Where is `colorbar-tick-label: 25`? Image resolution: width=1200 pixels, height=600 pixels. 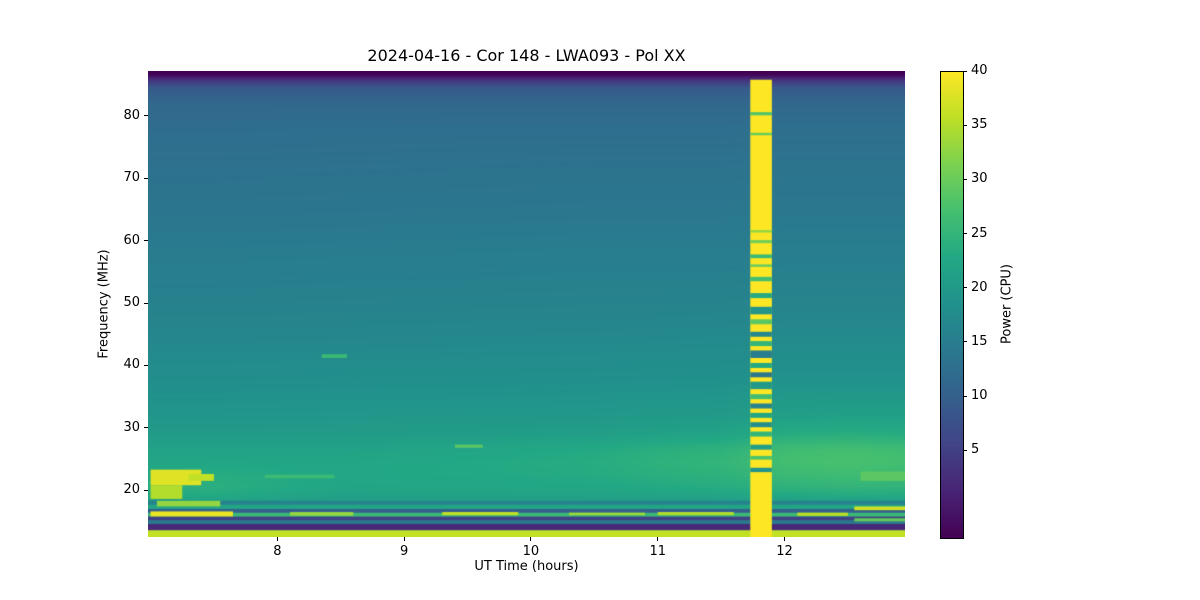 colorbar-tick-label: 25 is located at coordinates (979, 233).